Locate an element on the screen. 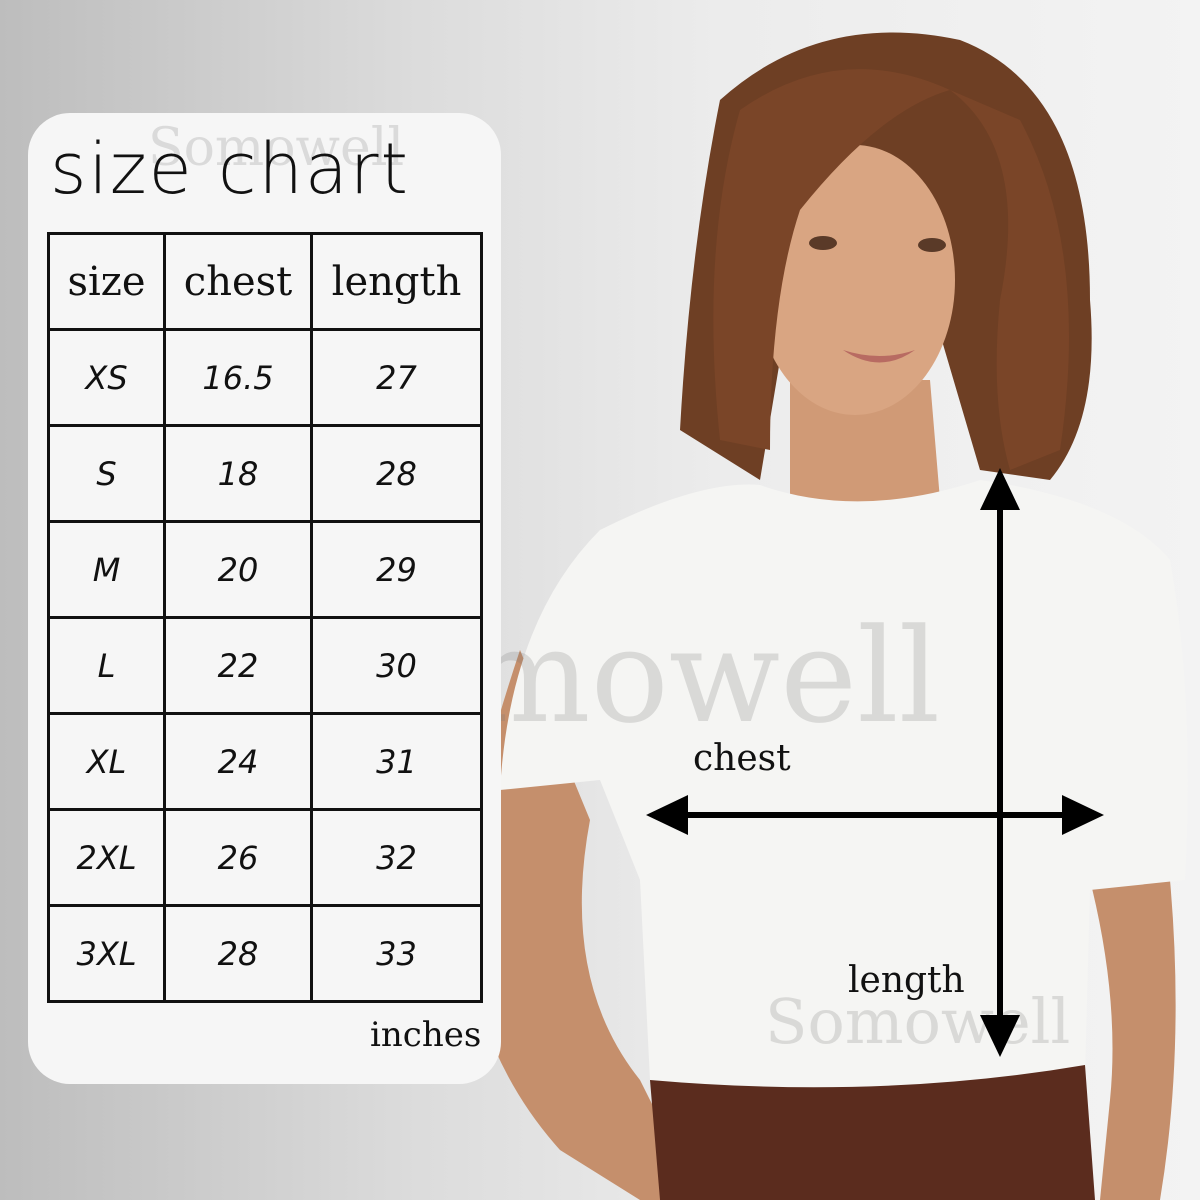 This screenshot has width=1200, height=1200. cell-chest: 26 is located at coordinates (238, 857).